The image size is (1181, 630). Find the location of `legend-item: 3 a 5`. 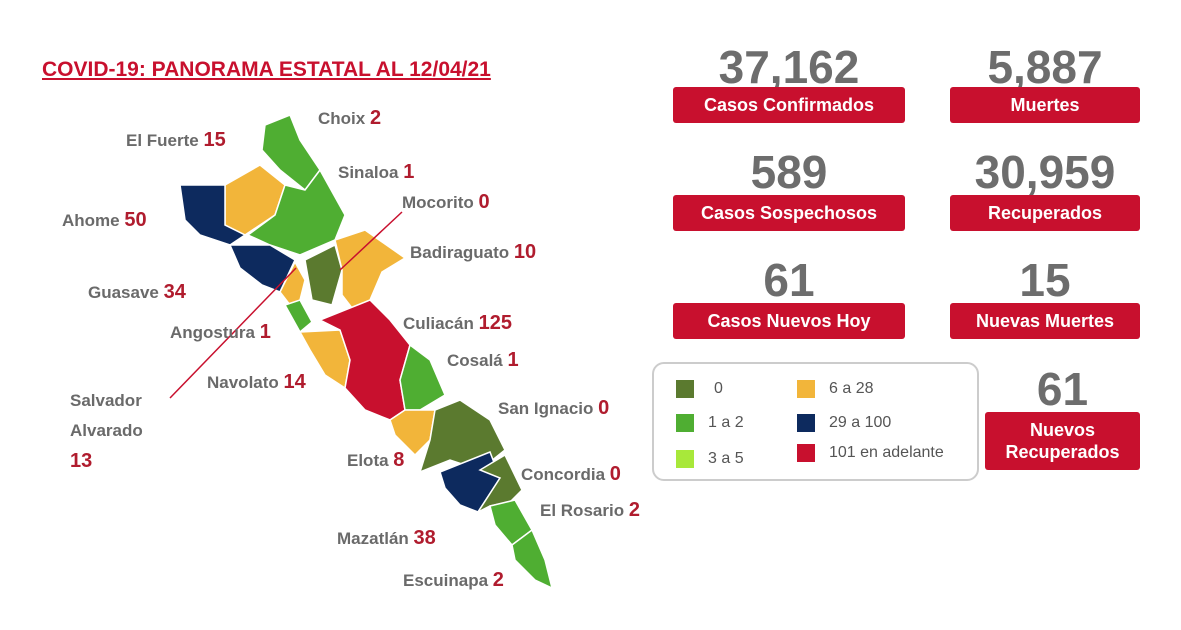

legend-item: 3 a 5 is located at coordinates (710, 459).